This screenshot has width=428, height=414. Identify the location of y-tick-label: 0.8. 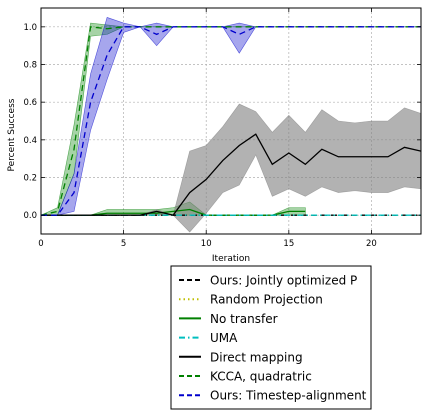
(30, 66).